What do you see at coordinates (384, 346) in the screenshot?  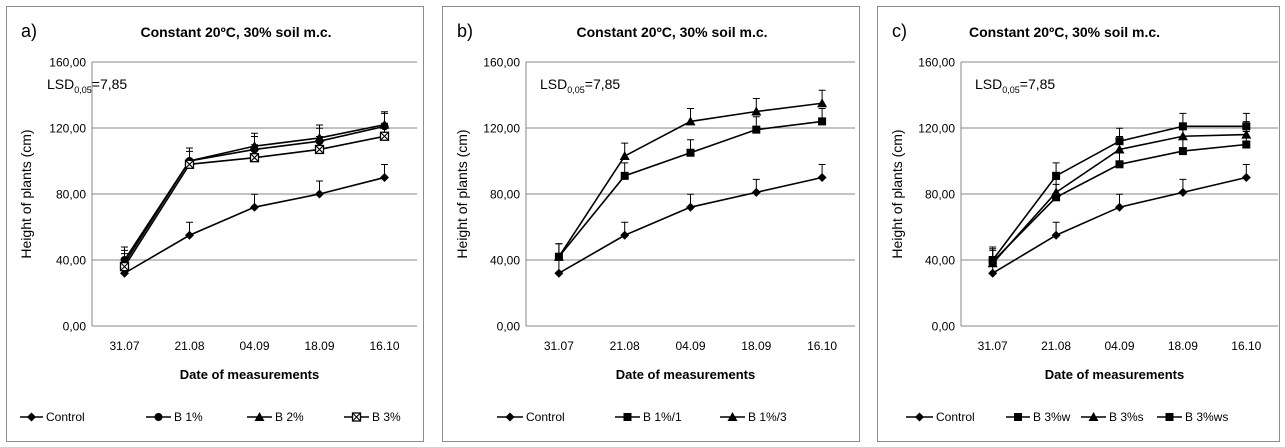 I see `chart-a-xtick-label: 16.10` at bounding box center [384, 346].